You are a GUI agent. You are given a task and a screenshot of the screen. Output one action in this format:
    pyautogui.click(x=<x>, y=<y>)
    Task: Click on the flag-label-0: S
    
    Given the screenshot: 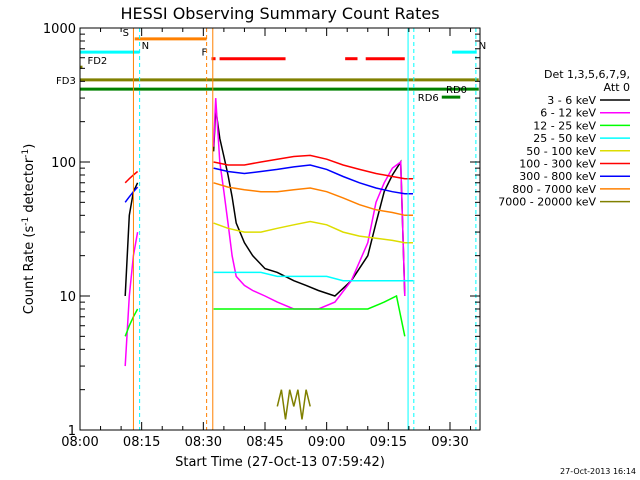 What is the action you would take?
    pyautogui.click(x=126, y=33)
    